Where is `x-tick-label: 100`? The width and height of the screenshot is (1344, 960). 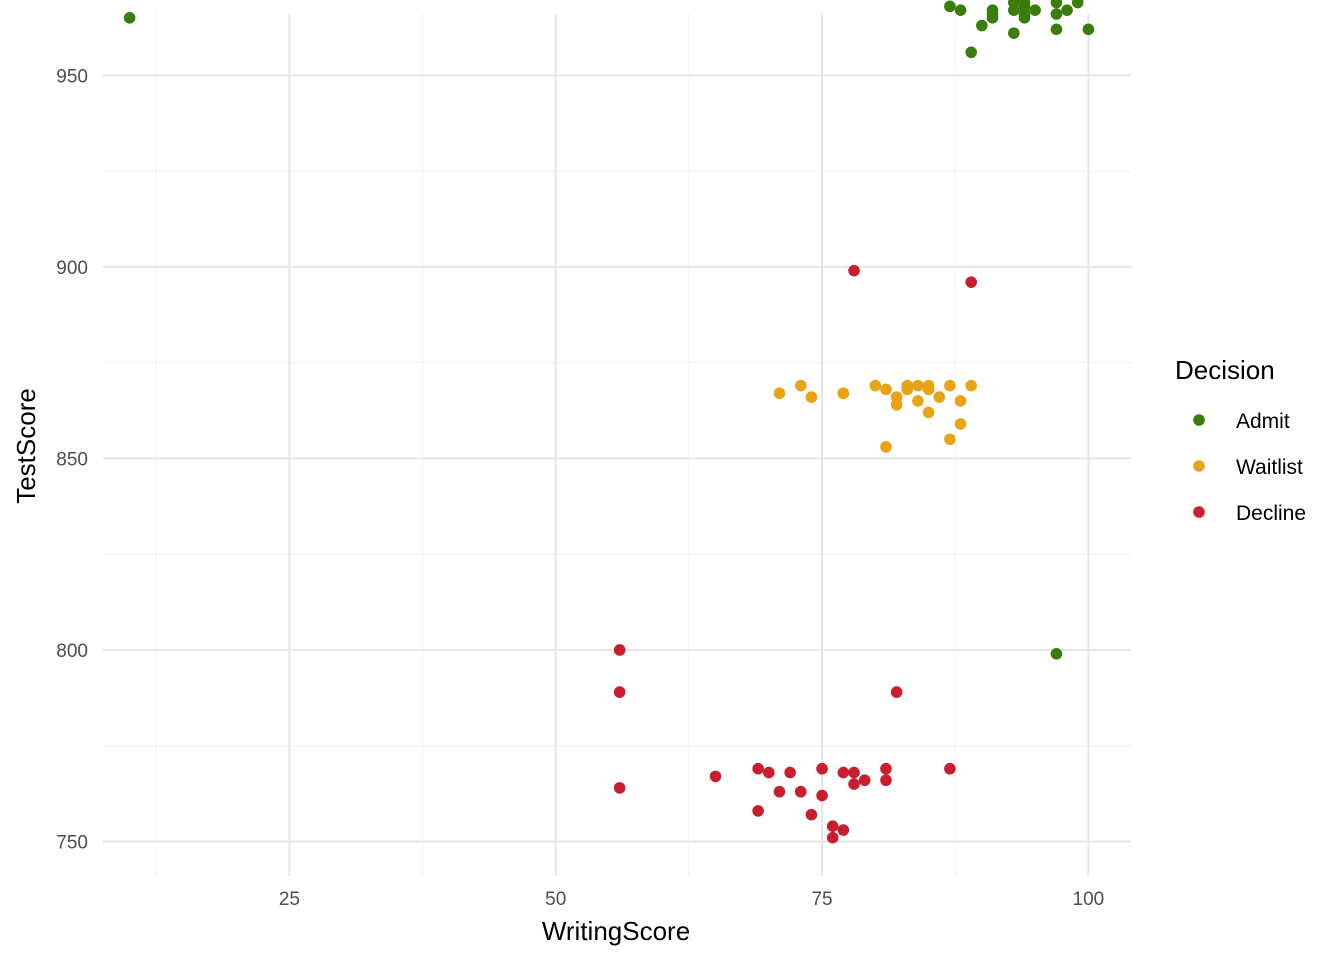 x-tick-label: 100 is located at coordinates (1089, 899).